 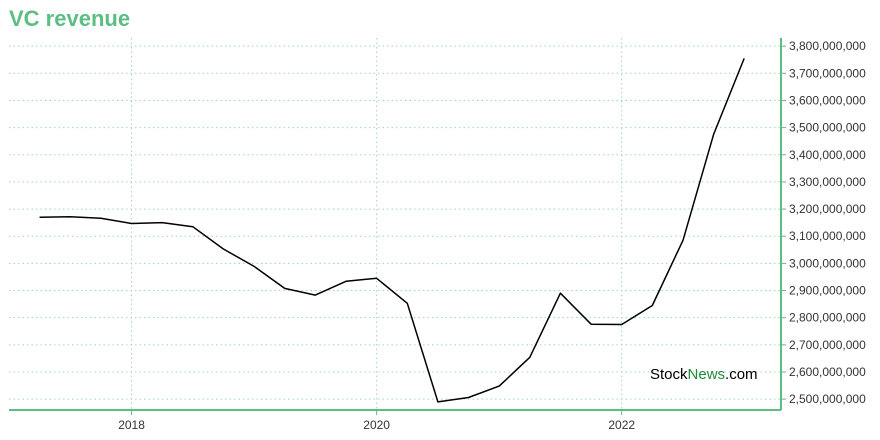 I want to click on y-tick-label: 3,800,000,000, so click(x=827, y=46).